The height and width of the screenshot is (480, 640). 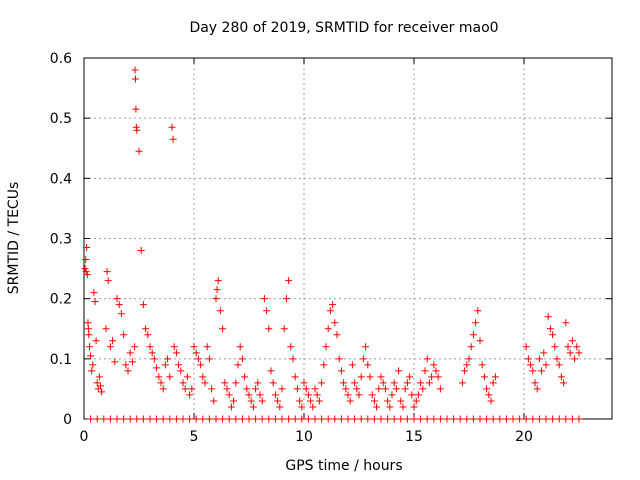 I want to click on x-tick-label: 20, so click(x=524, y=437).